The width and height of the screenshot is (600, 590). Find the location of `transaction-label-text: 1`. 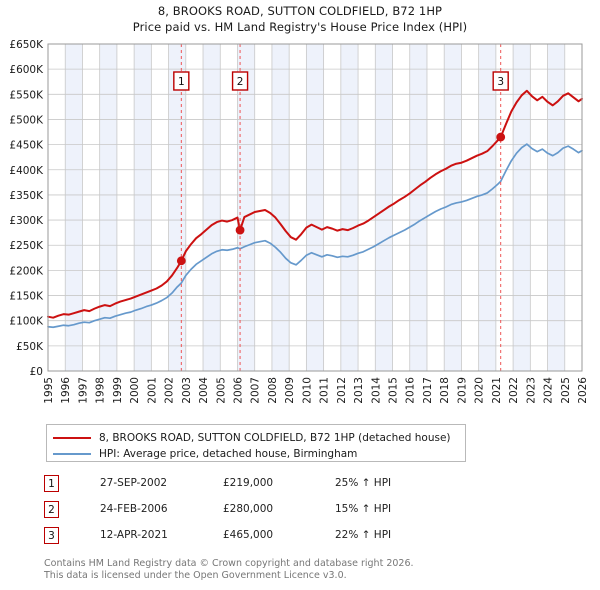

transaction-label-text: 1 is located at coordinates (181, 82).